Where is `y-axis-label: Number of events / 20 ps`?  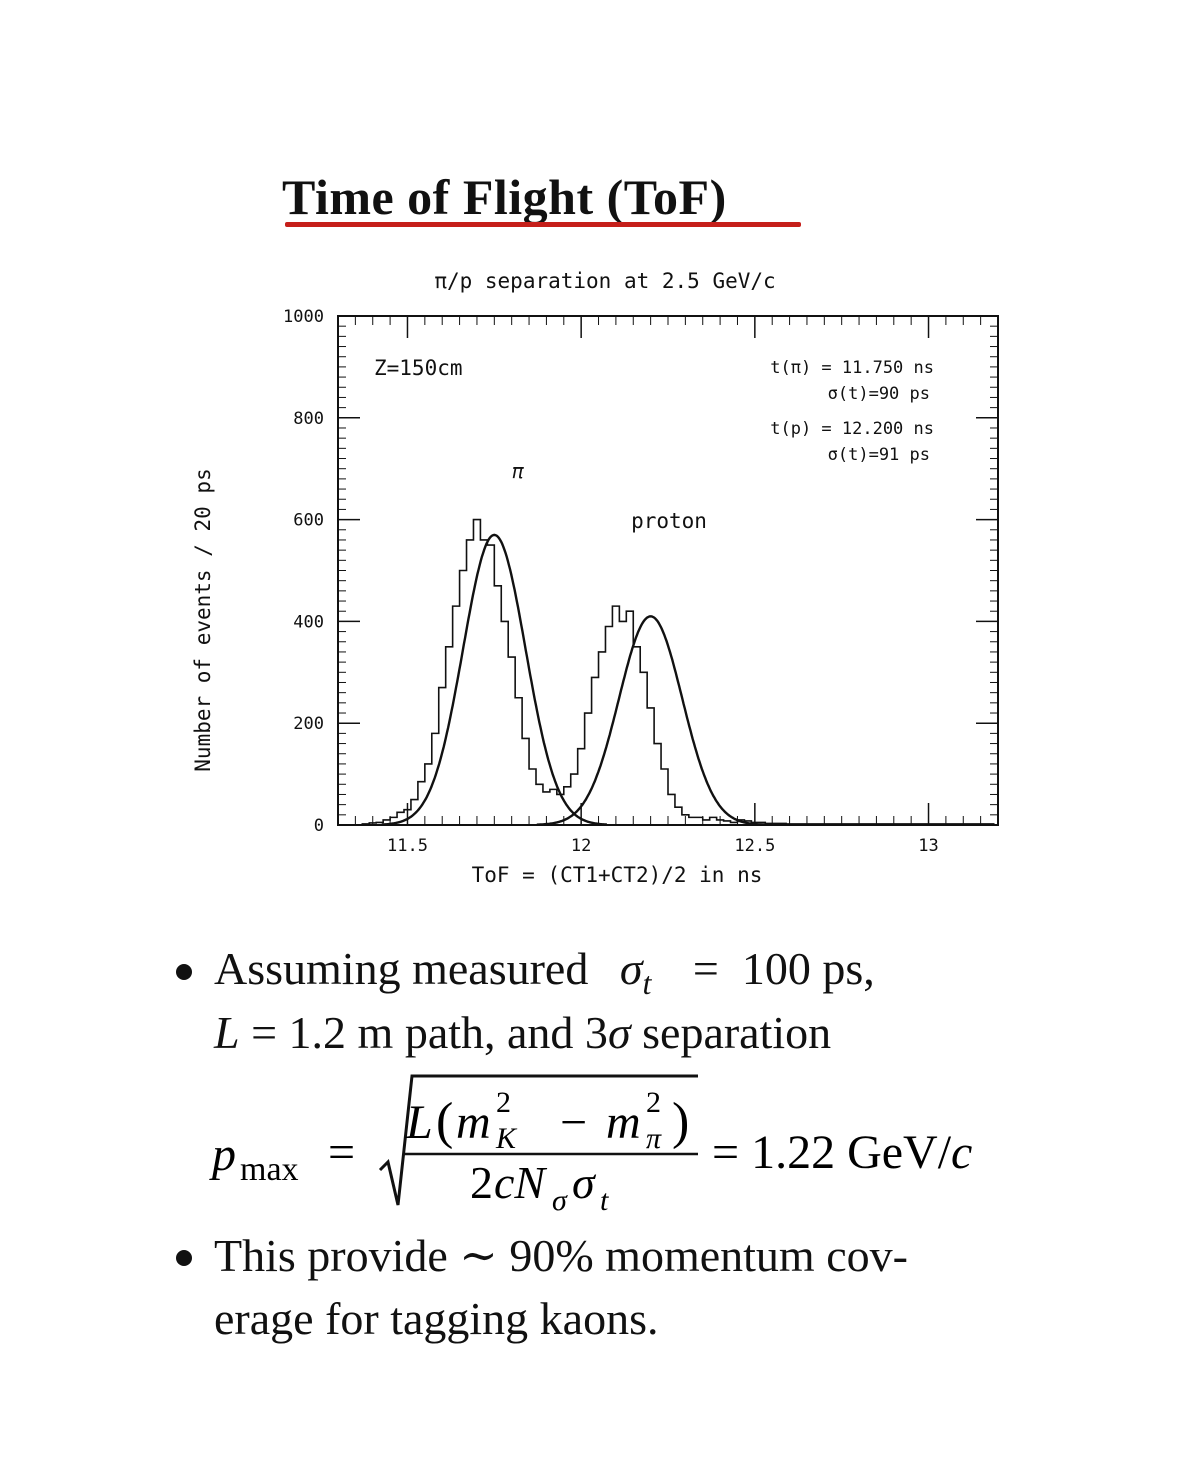 y-axis-label: Number of events / 20 ps is located at coordinates (203, 619).